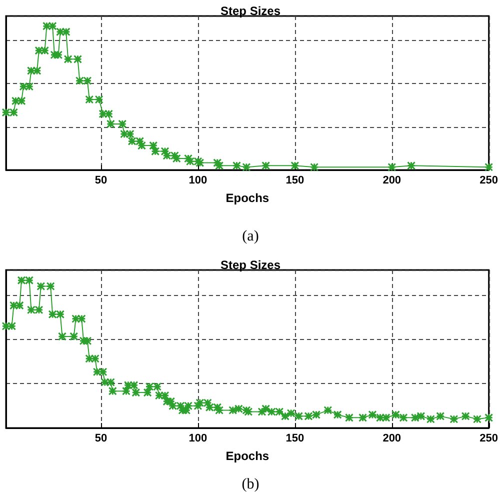  I want to click on text: (a), so click(250, 236).